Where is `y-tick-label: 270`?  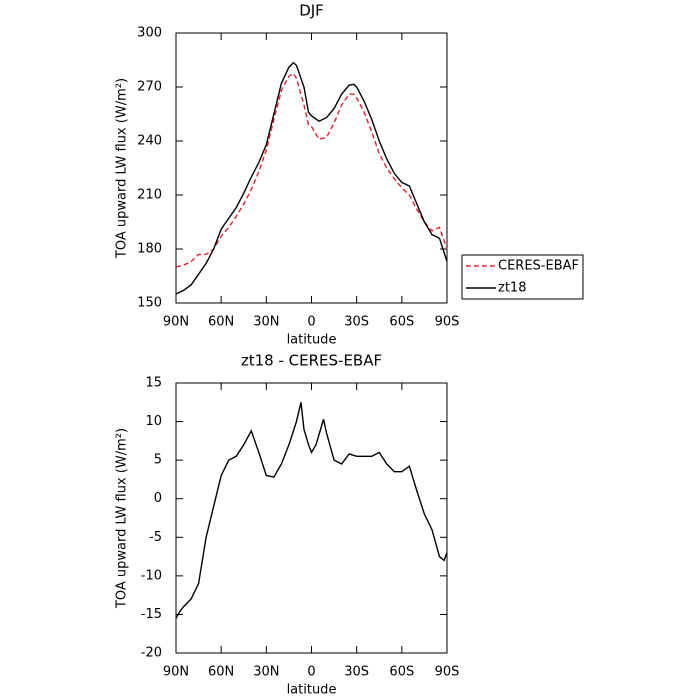 y-tick-label: 270 is located at coordinates (149, 87).